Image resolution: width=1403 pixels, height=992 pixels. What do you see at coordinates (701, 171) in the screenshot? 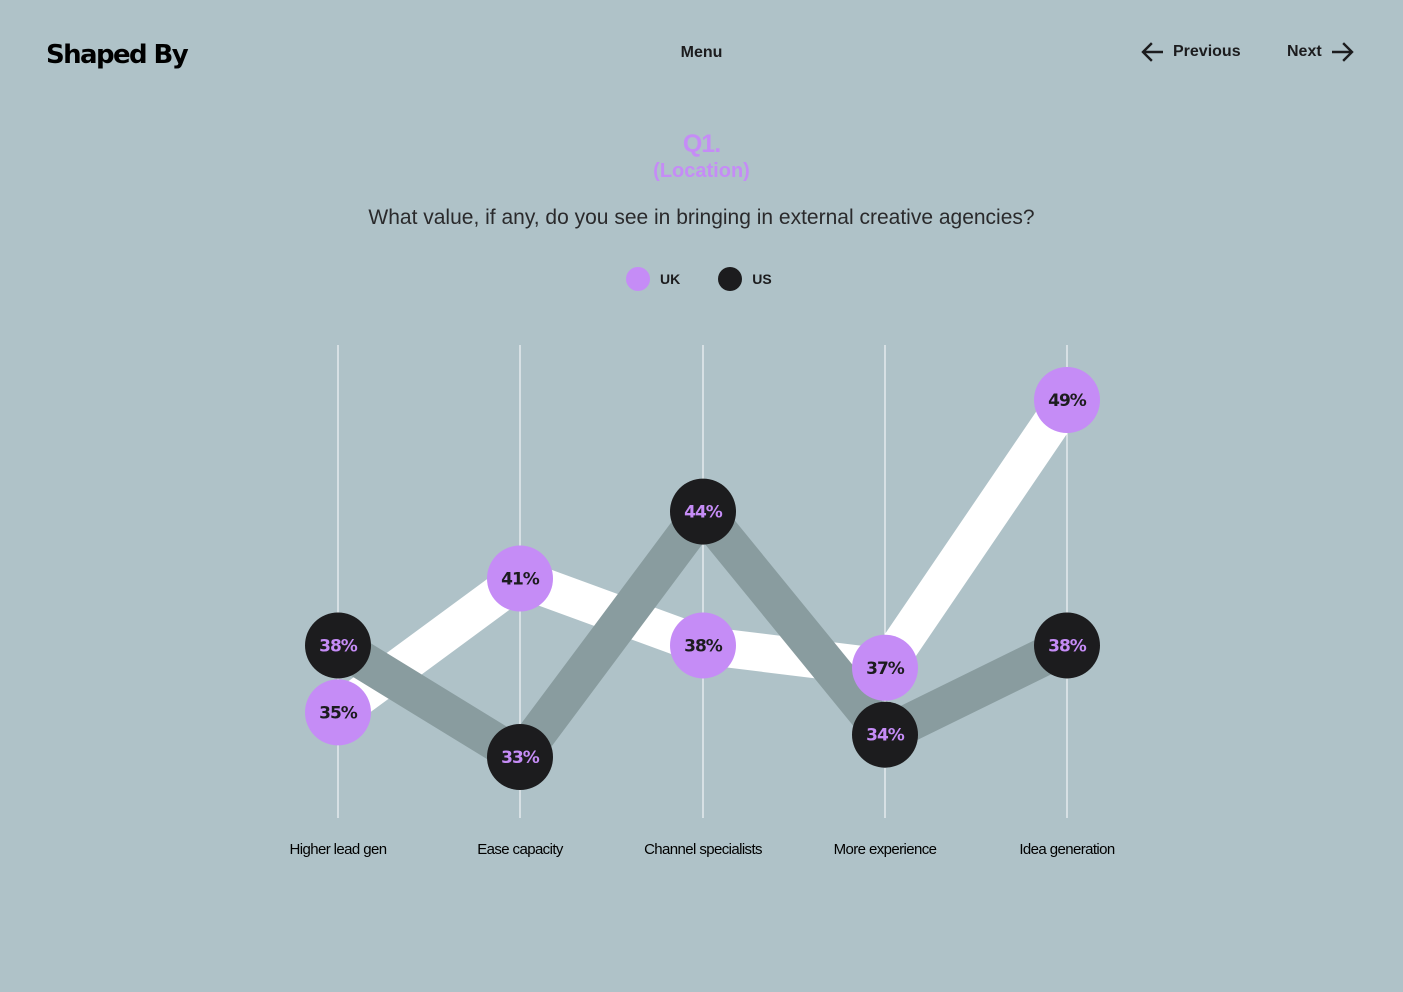
I see `question-subtitle: (Location)` at bounding box center [701, 171].